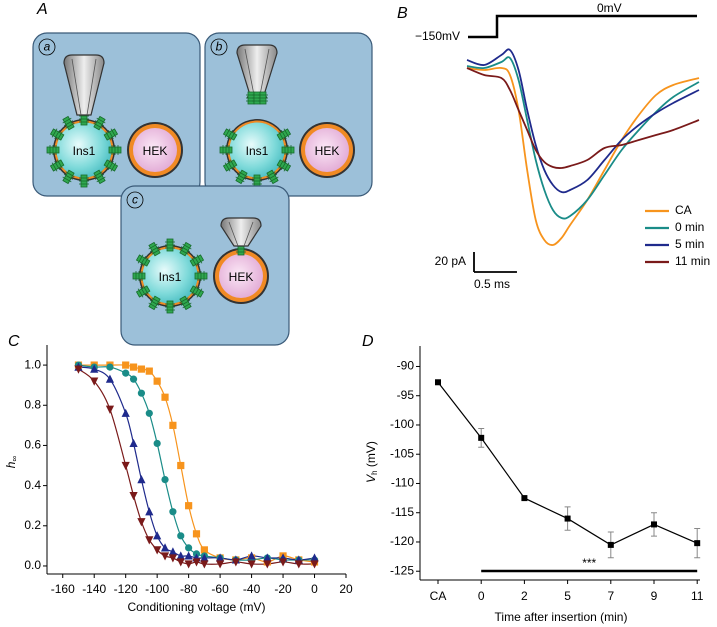 Image resolution: width=717 pixels, height=627 pixels. I want to click on x-tick-label: -140, so click(94, 589).